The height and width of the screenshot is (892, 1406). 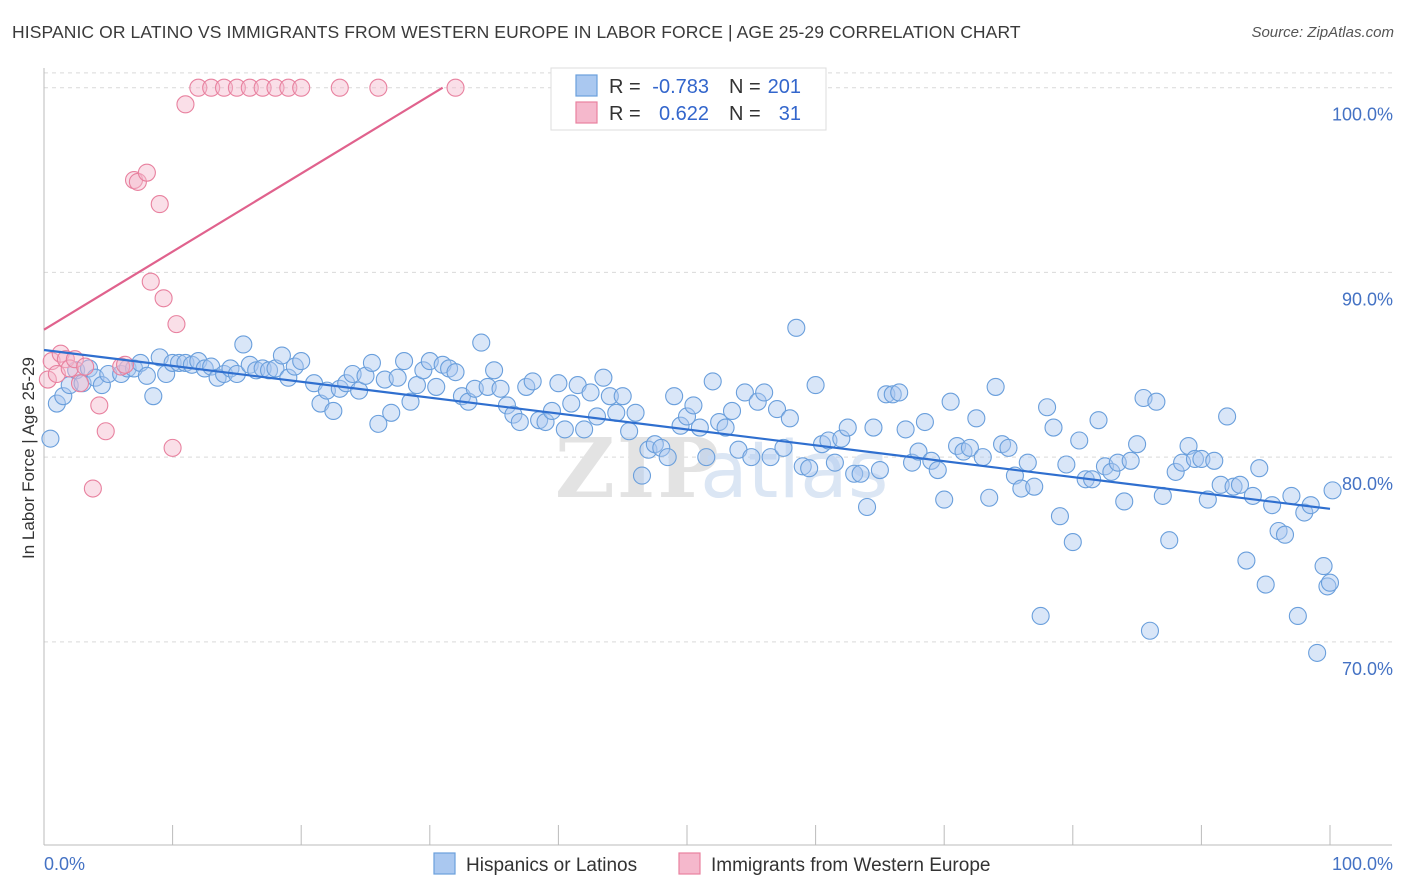 I want to click on legend-swatch-hispanics, so click(x=586, y=85).